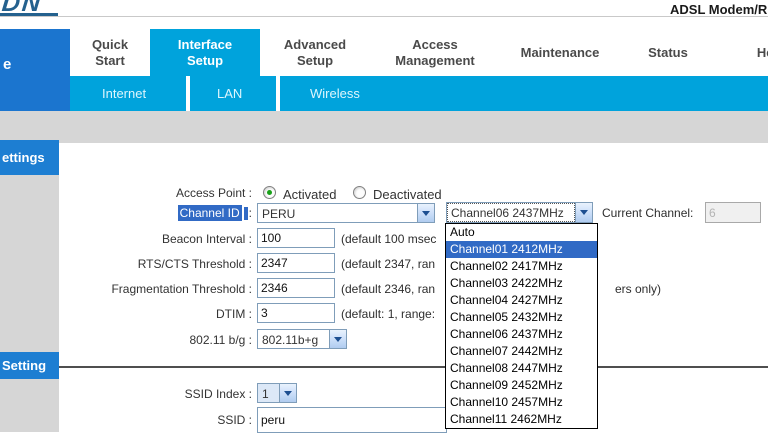 The width and height of the screenshot is (768, 433). Describe the element at coordinates (206, 239) in the screenshot. I see `beacon-interval-label: Beacon Interval :` at that location.